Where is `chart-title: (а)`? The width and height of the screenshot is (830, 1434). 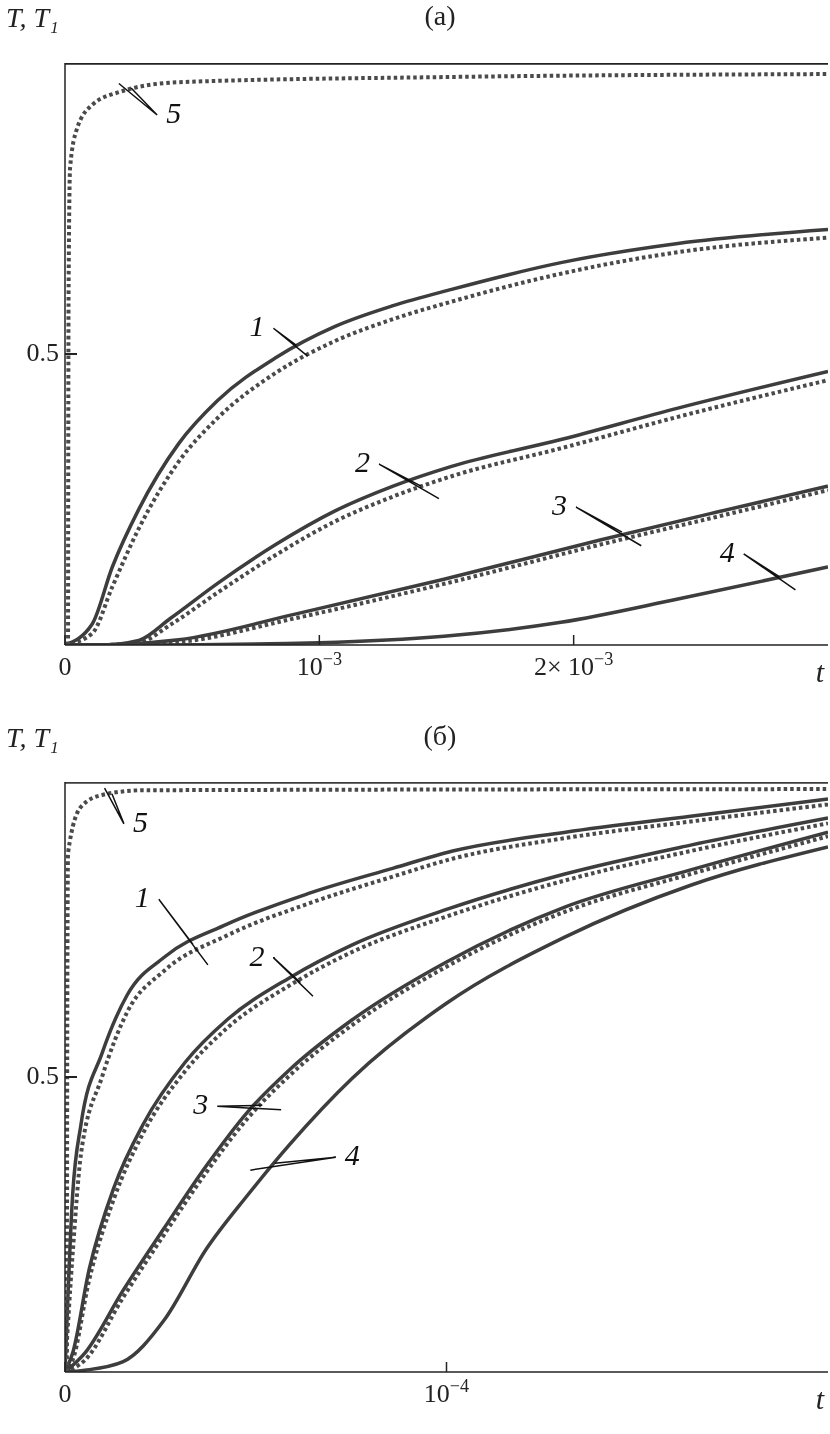 chart-title: (а) is located at coordinates (440, 15).